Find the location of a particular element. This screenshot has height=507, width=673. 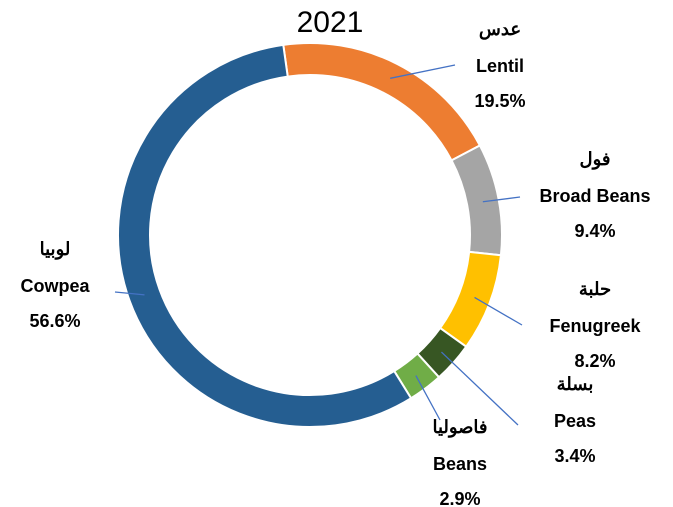

category-label: Cowpea is located at coordinates (55, 286).